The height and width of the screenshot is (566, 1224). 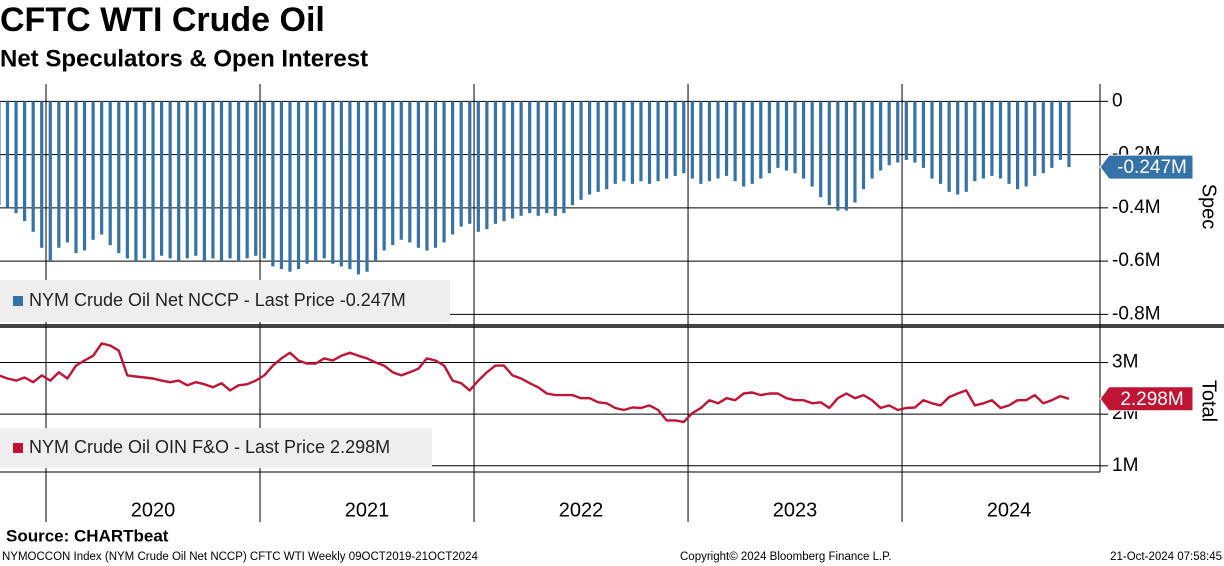 What do you see at coordinates (795, 510) in the screenshot?
I see `x-tick-label: 2023` at bounding box center [795, 510].